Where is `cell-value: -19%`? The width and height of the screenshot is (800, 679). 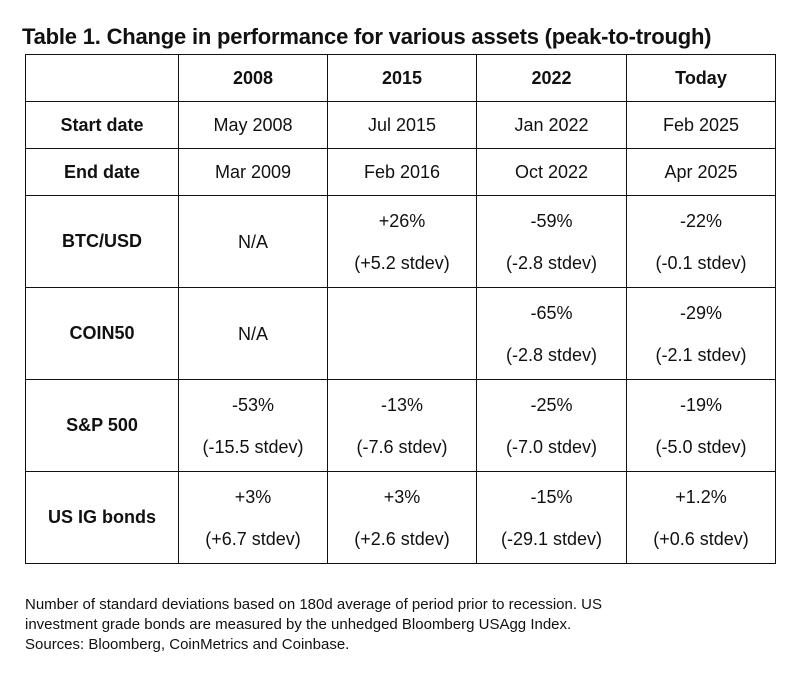 cell-value: -19% is located at coordinates (701, 404).